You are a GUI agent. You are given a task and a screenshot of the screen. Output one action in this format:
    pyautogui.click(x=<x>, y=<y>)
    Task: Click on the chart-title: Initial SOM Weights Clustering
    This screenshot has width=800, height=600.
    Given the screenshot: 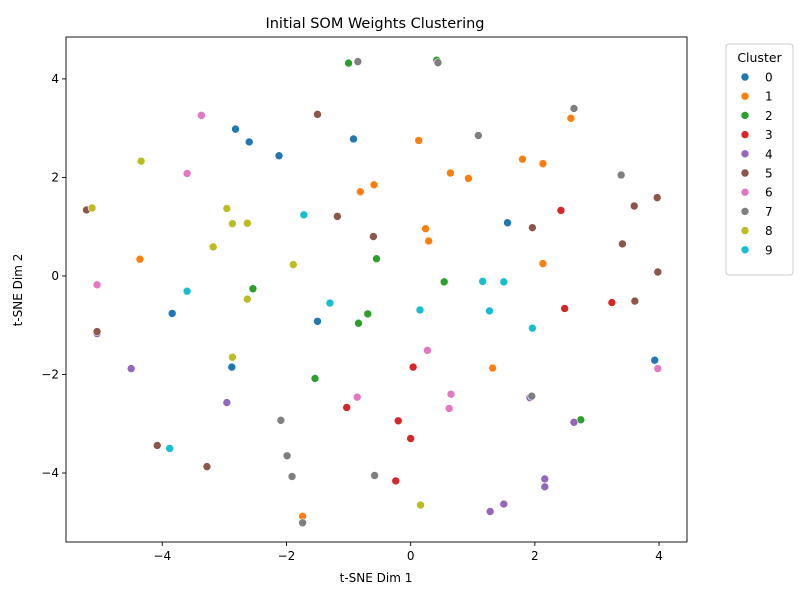 What is the action you would take?
    pyautogui.click(x=374, y=24)
    